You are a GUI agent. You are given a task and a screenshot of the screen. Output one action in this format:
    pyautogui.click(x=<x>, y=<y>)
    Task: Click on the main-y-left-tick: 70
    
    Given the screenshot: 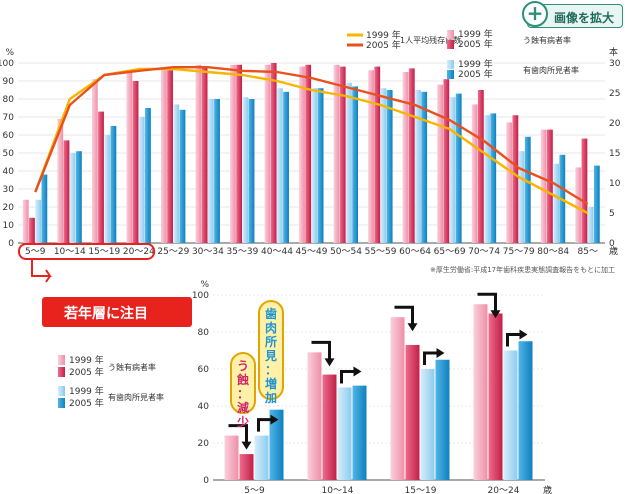 What is the action you would take?
    pyautogui.click(x=9, y=118)
    